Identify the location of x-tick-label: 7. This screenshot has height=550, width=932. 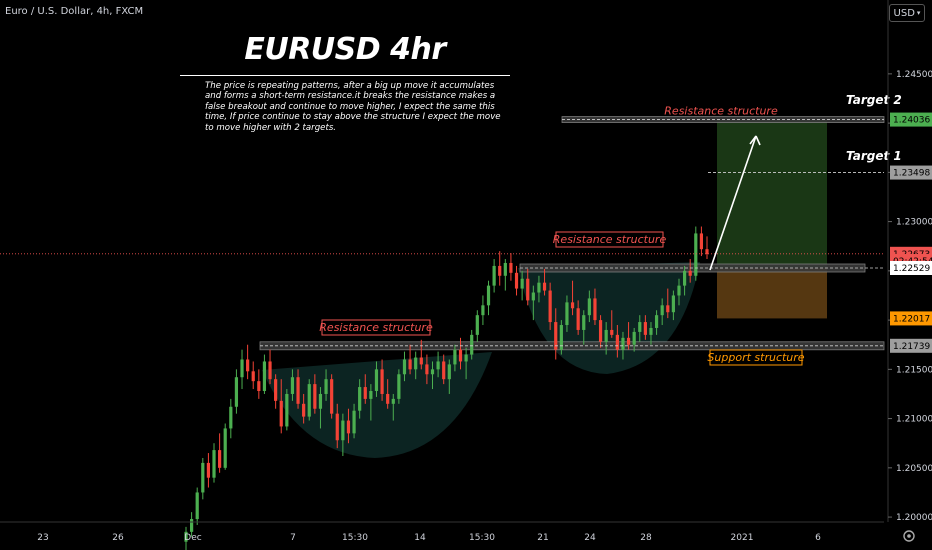
(293, 538).